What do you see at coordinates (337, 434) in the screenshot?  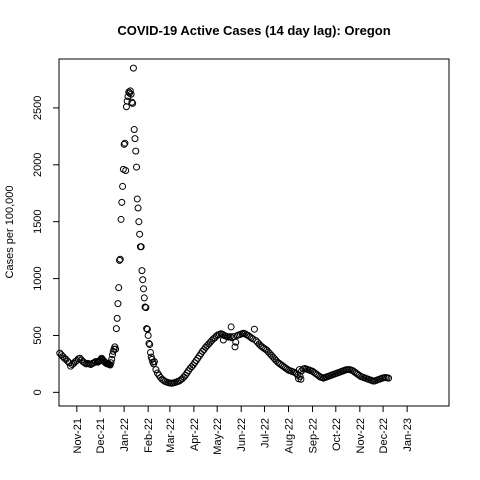 I see `x-tick-label: Oct-22` at bounding box center [337, 434].